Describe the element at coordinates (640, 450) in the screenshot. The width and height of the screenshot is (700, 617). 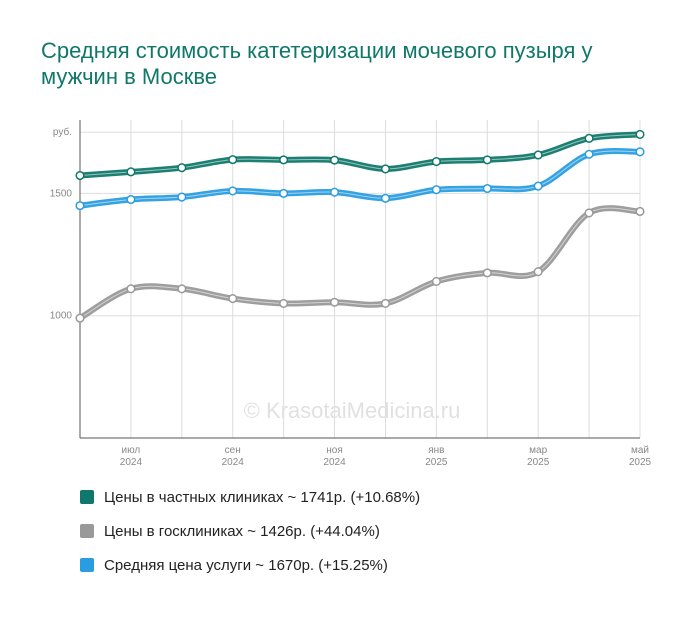
I see `x-tick-label: май` at that location.